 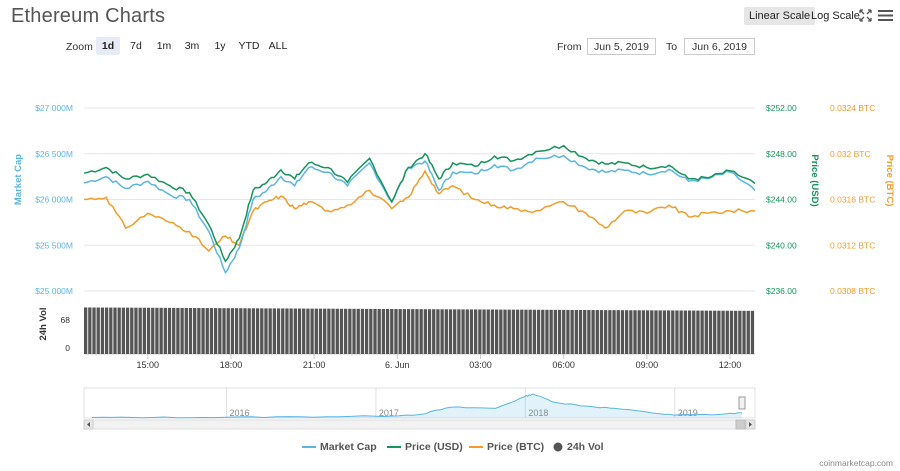 I want to click on range-to-label: To, so click(x=672, y=47).